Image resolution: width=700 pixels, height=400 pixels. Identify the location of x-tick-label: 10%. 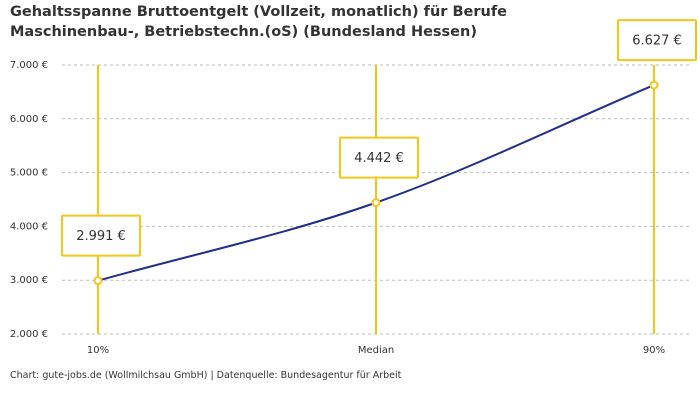
(98, 350).